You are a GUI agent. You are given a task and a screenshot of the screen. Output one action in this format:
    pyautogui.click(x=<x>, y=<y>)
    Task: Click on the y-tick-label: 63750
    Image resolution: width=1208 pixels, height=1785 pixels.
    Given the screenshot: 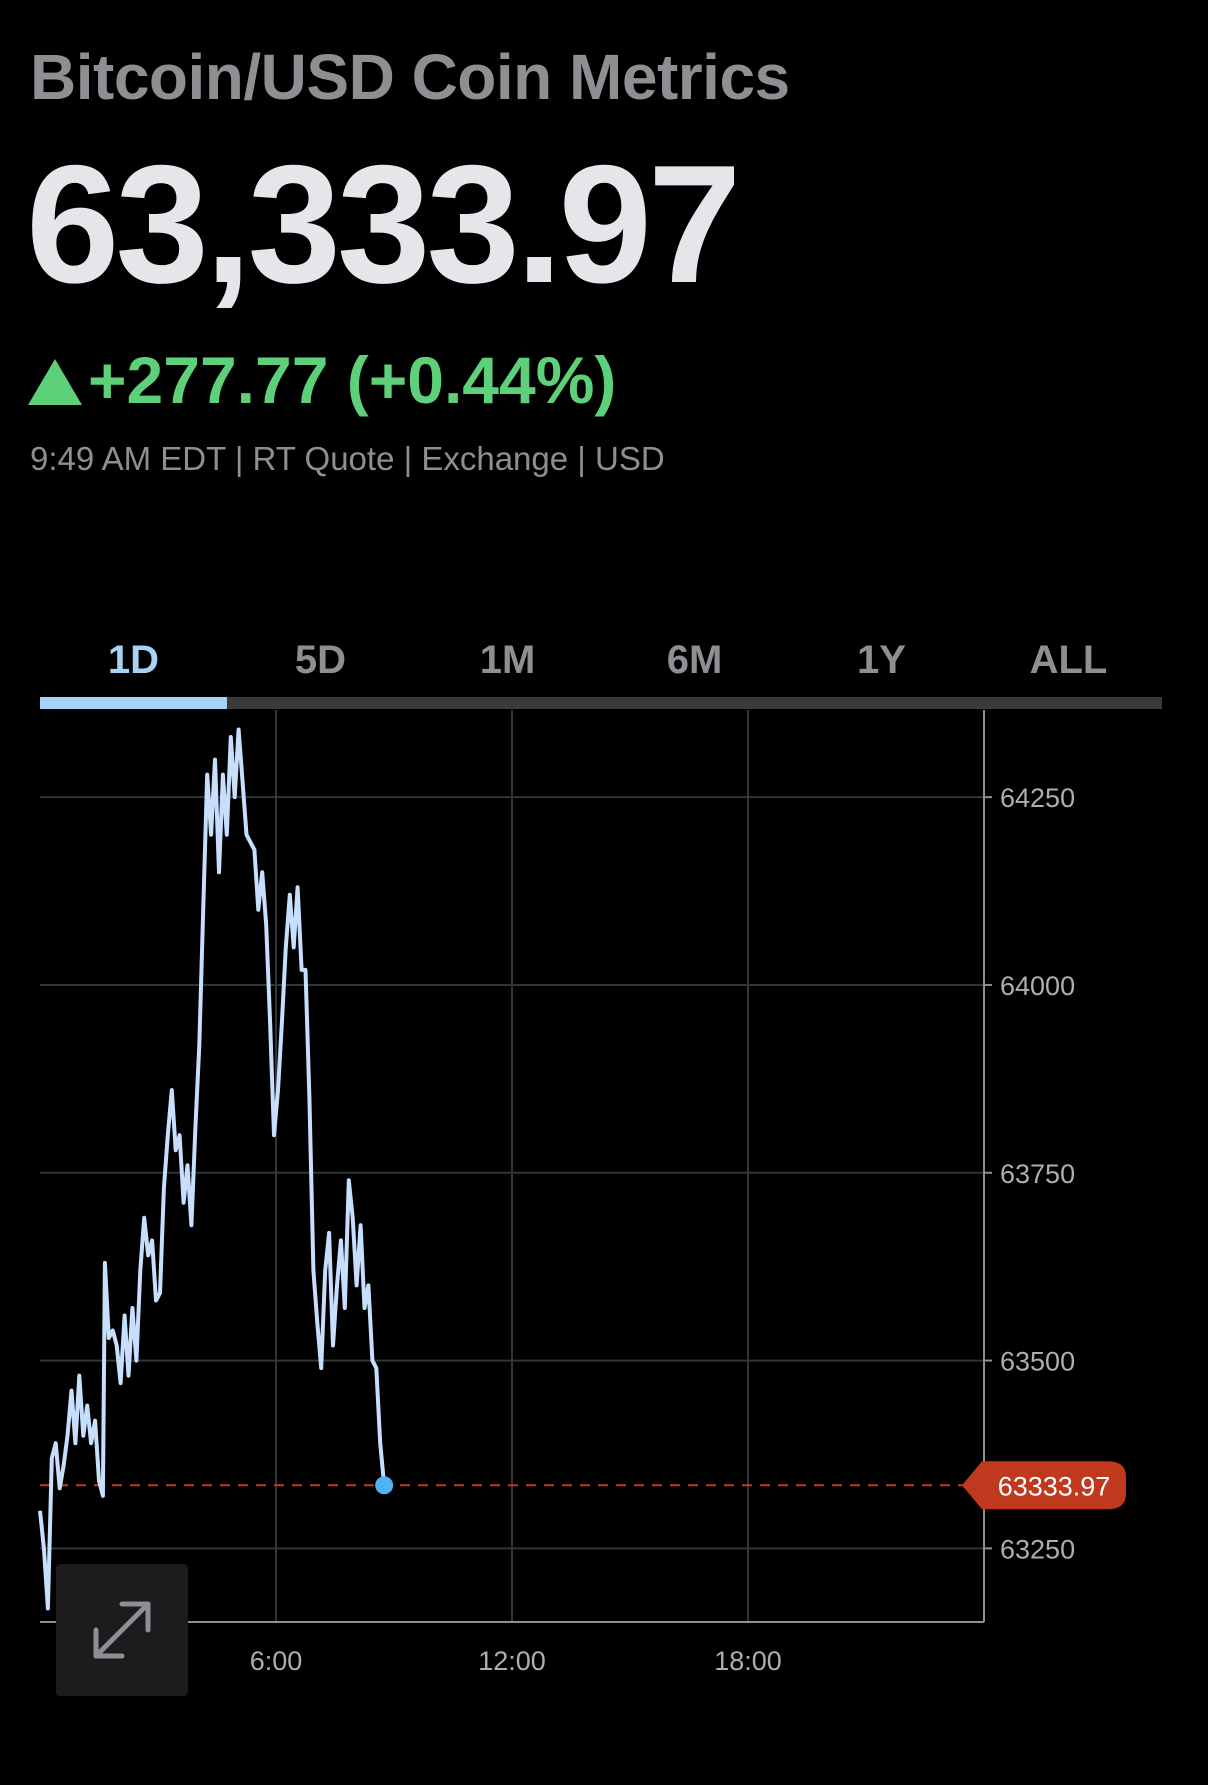 What is the action you would take?
    pyautogui.click(x=1037, y=1174)
    